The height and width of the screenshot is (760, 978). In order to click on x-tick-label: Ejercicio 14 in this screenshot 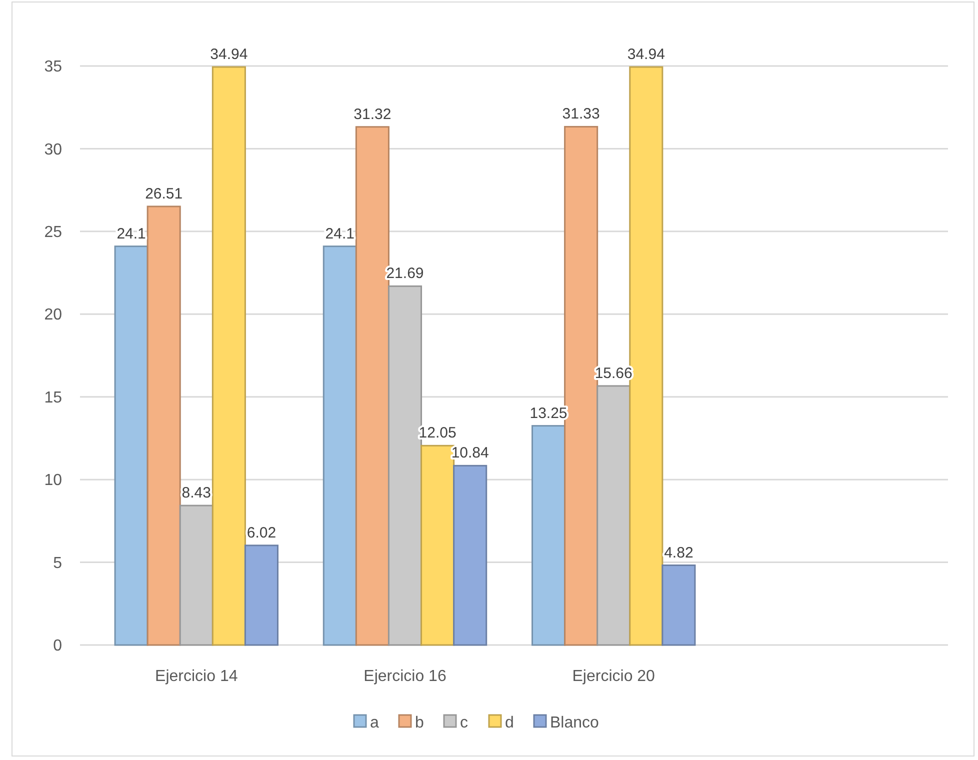, I will do `click(196, 676)`.